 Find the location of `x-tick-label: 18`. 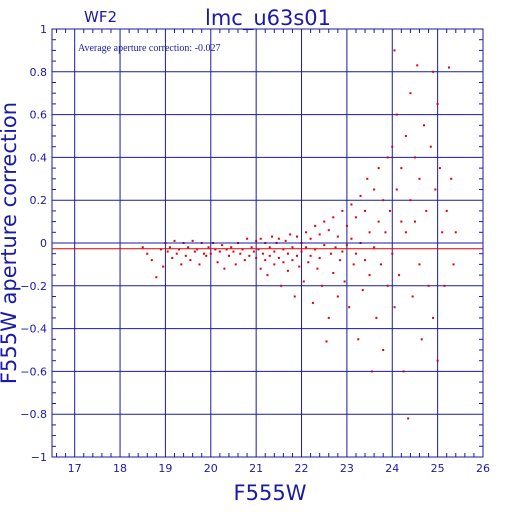

x-tick-label: 18 is located at coordinates (120, 468).